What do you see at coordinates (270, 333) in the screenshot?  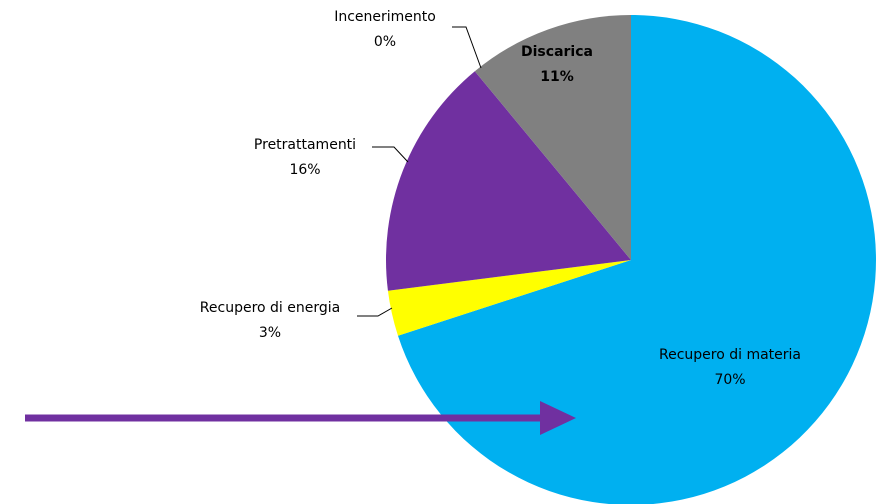 I see `slice-value-label: 3%` at bounding box center [270, 333].